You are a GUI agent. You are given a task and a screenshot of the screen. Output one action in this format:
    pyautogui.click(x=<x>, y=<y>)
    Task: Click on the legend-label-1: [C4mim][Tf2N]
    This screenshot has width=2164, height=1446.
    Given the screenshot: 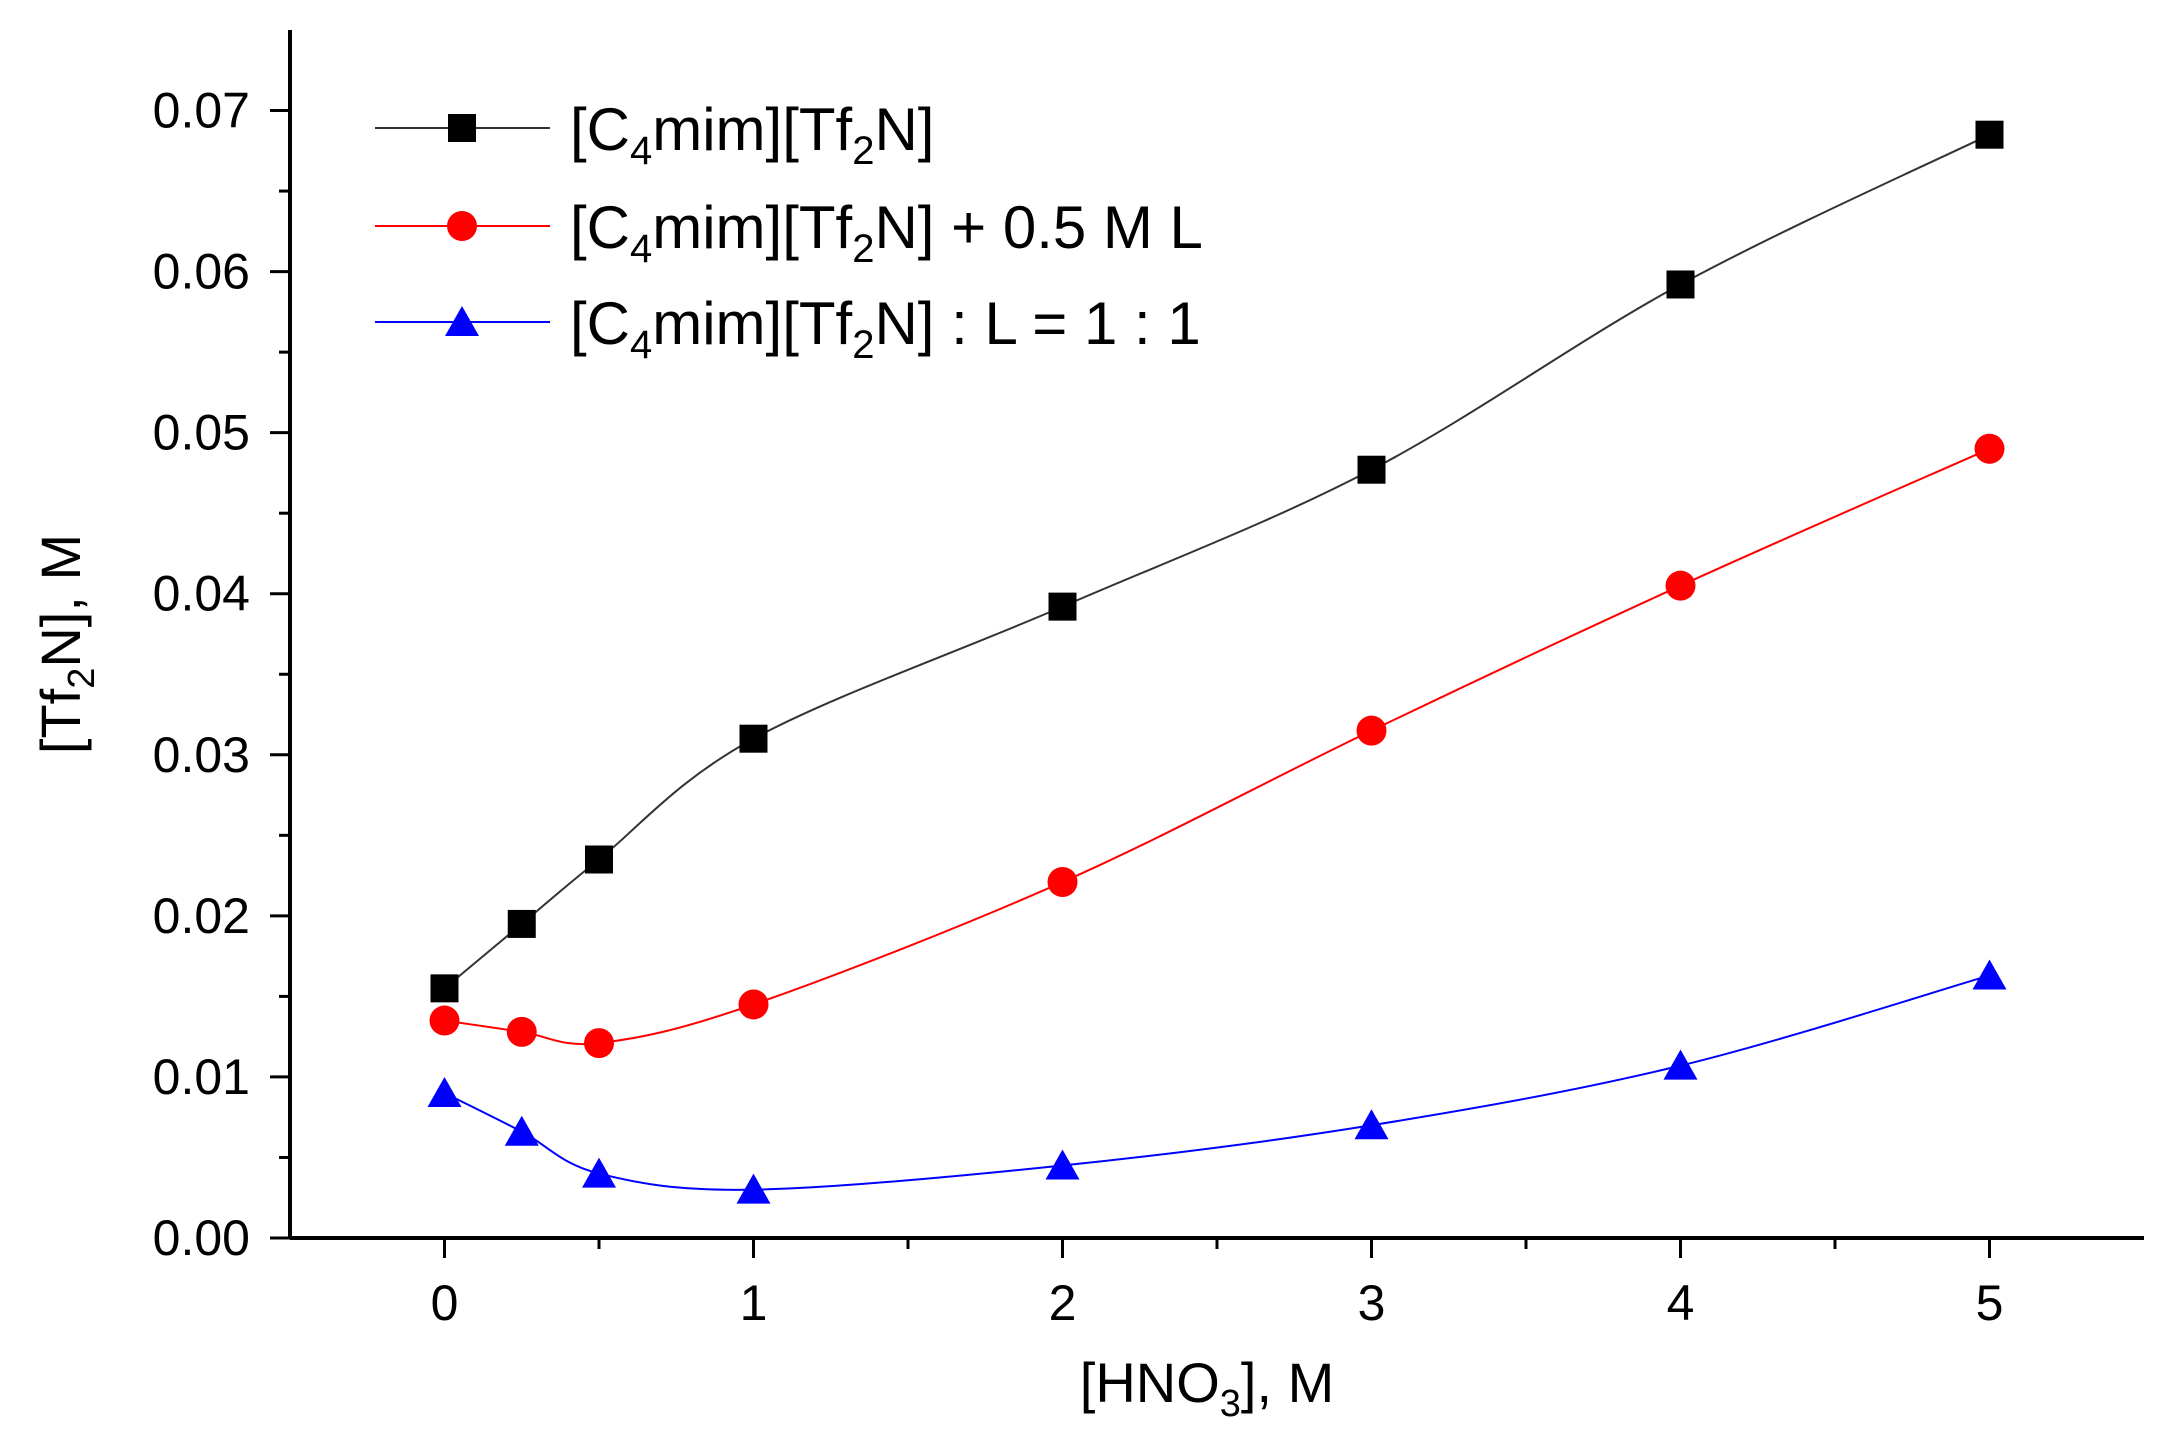 What is the action you would take?
    pyautogui.click(x=752, y=134)
    